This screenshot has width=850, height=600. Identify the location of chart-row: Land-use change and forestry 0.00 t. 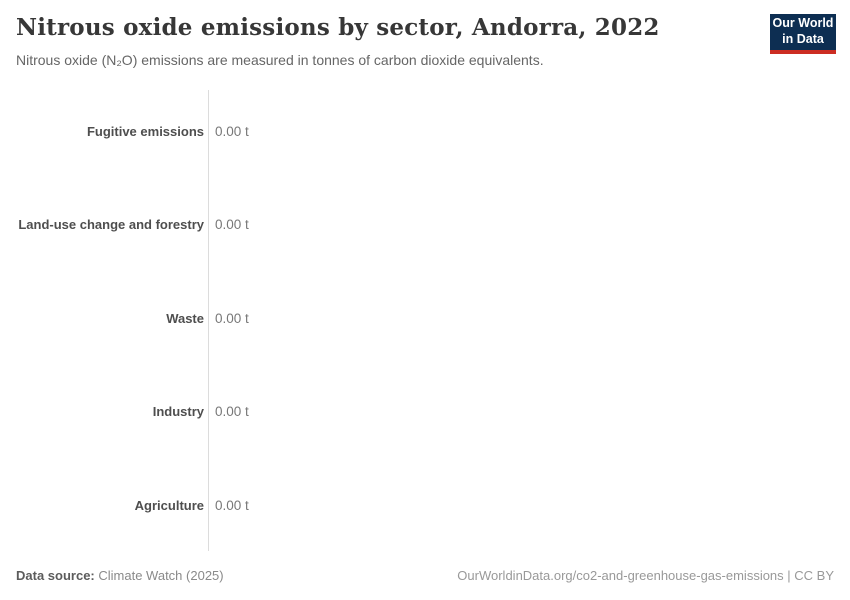
(425, 225).